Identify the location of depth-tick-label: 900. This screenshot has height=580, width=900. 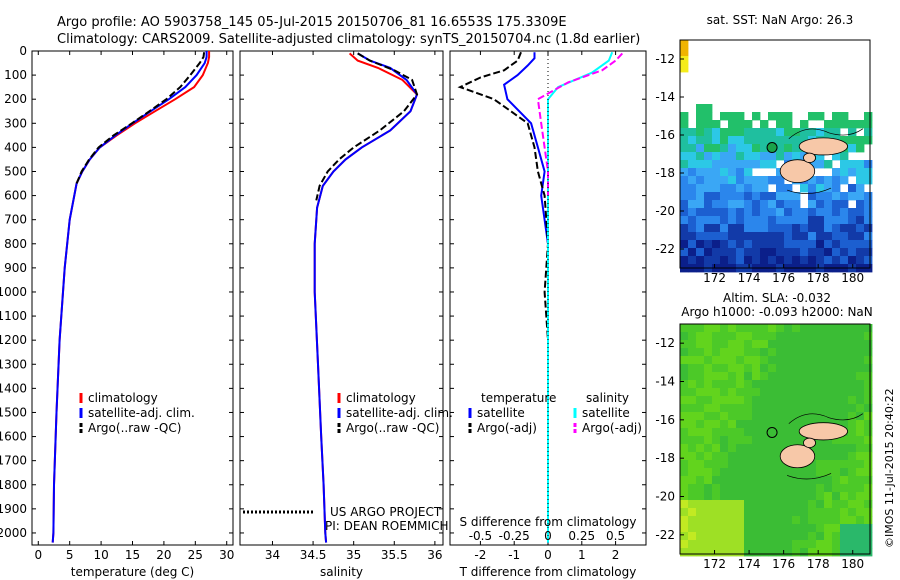
(15, 268).